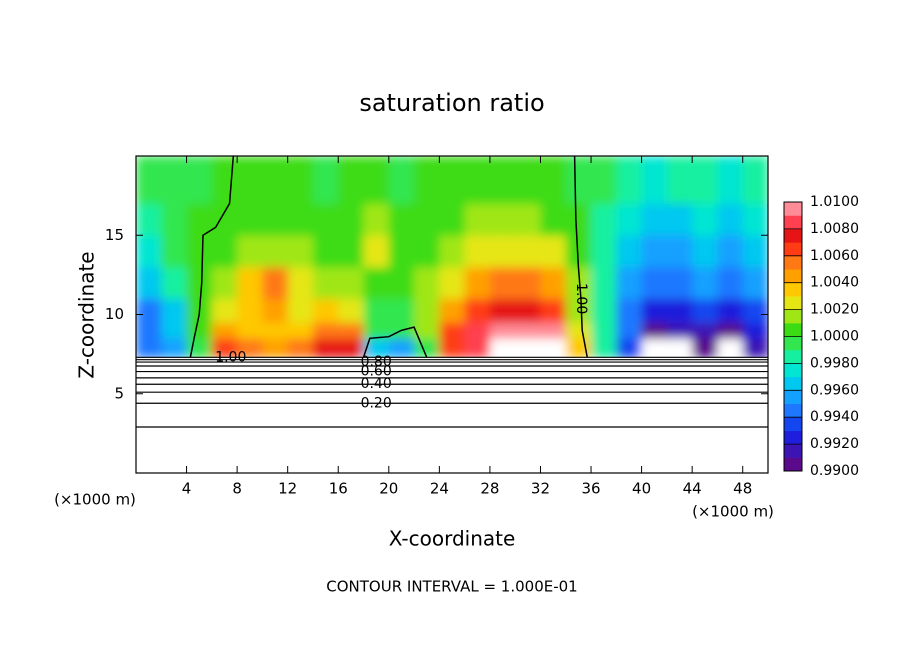 The width and height of the screenshot is (904, 654). What do you see at coordinates (376, 403) in the screenshot?
I see `contour-label: 0.20` at bounding box center [376, 403].